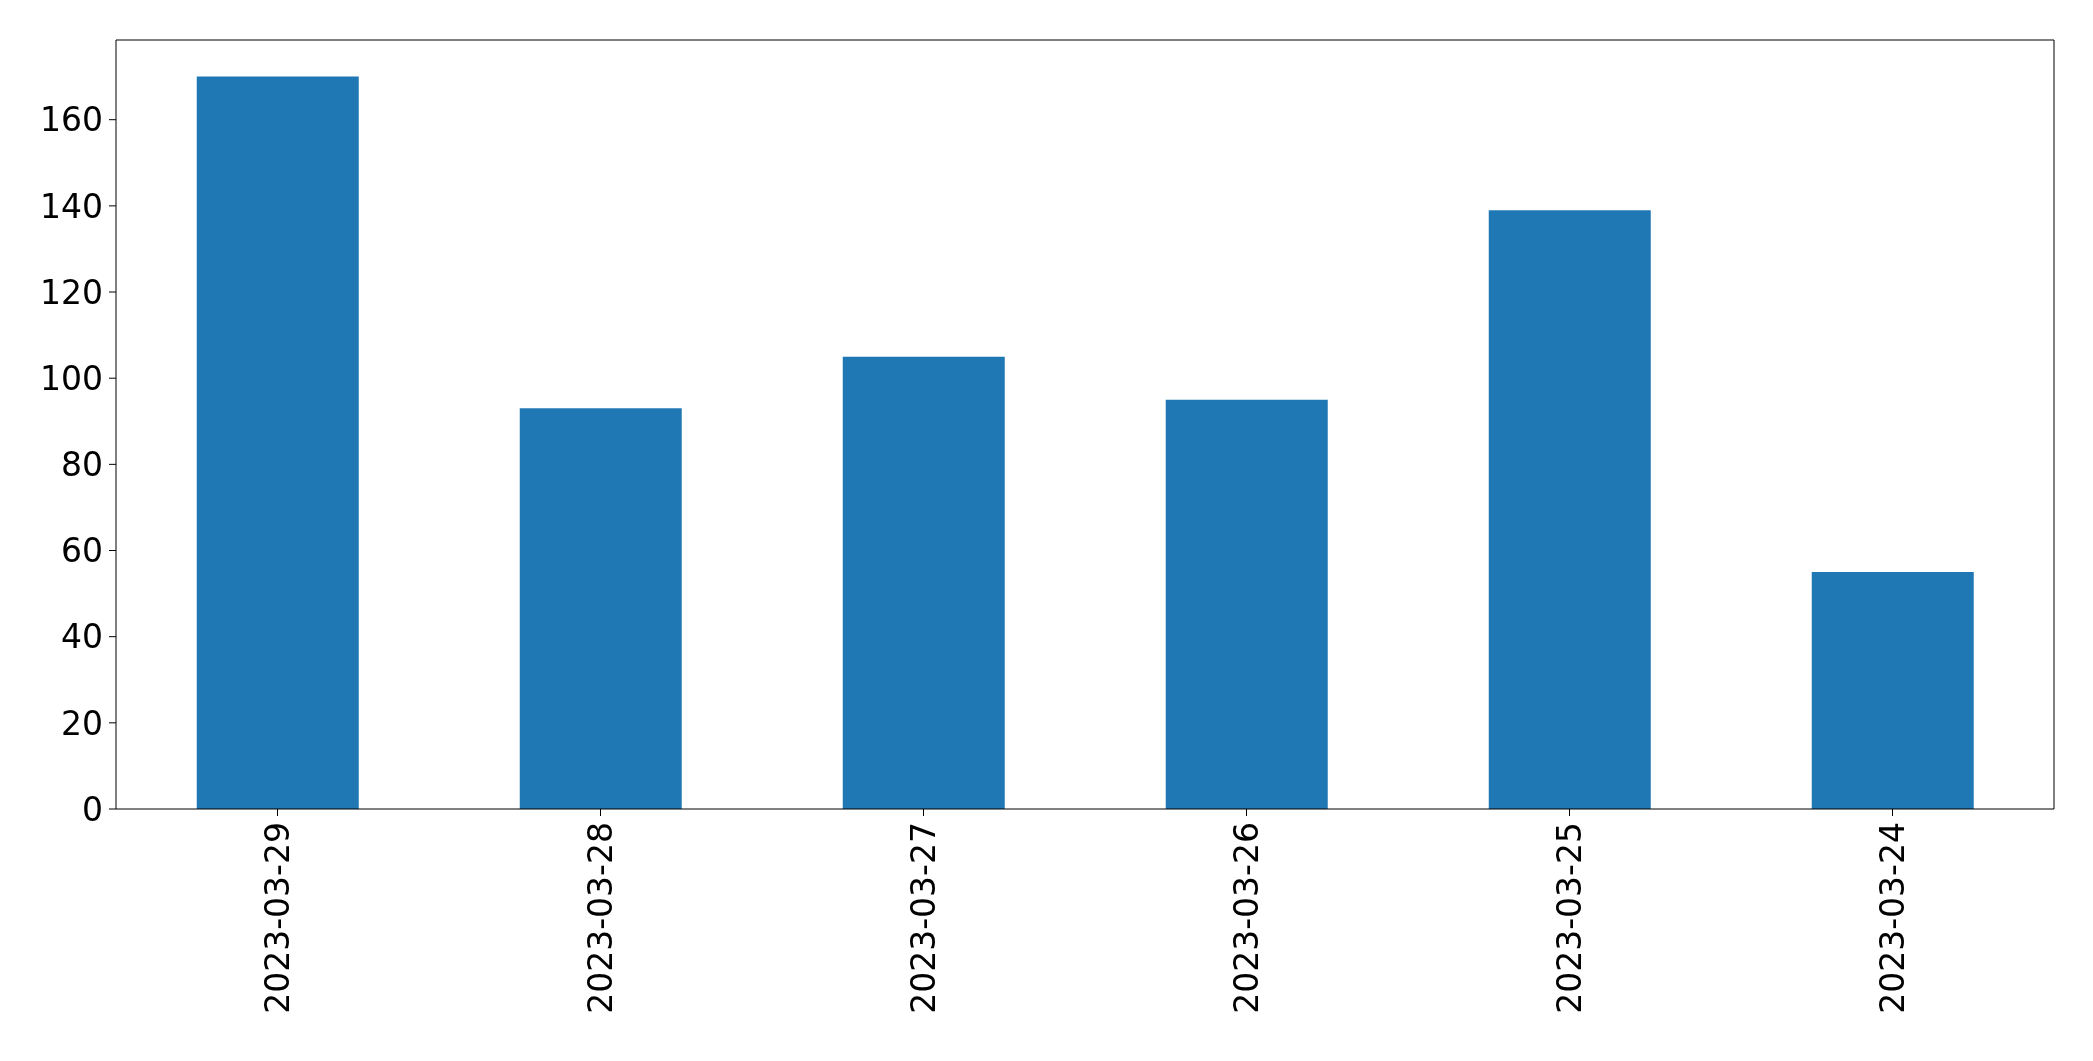 The height and width of the screenshot is (1061, 2093). Describe the element at coordinates (924, 918) in the screenshot. I see `x-tick-label: 2023-03-27` at that location.